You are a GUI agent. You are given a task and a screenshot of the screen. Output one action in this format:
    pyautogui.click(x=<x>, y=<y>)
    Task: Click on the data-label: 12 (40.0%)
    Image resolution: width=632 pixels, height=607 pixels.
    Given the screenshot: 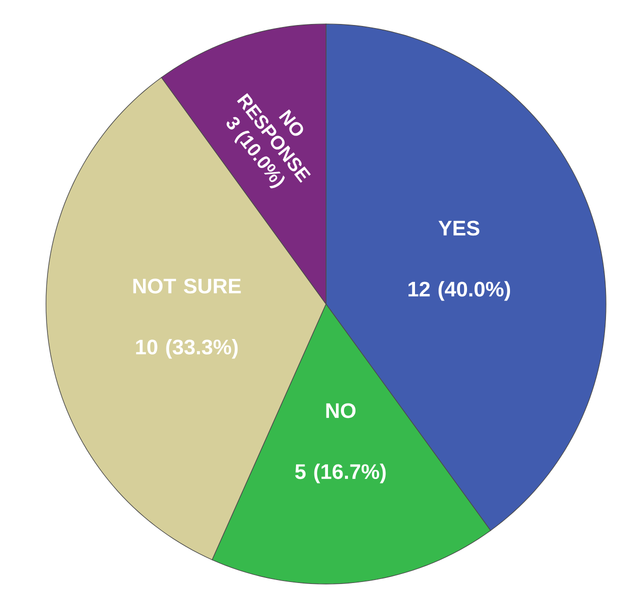 What is the action you would take?
    pyautogui.click(x=459, y=291)
    